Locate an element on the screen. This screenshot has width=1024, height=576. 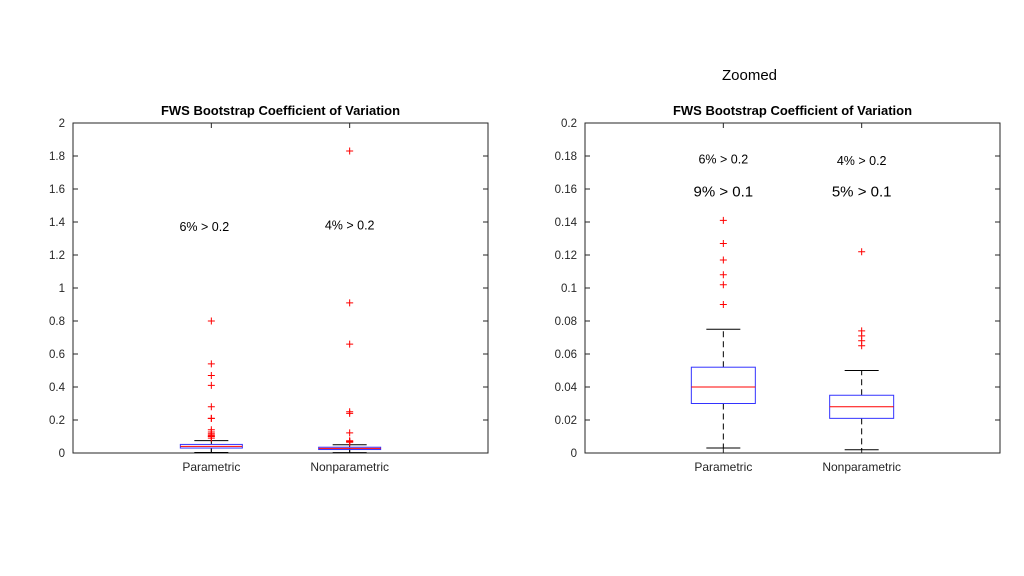
y-tick-label: 0.18 is located at coordinates (566, 157).